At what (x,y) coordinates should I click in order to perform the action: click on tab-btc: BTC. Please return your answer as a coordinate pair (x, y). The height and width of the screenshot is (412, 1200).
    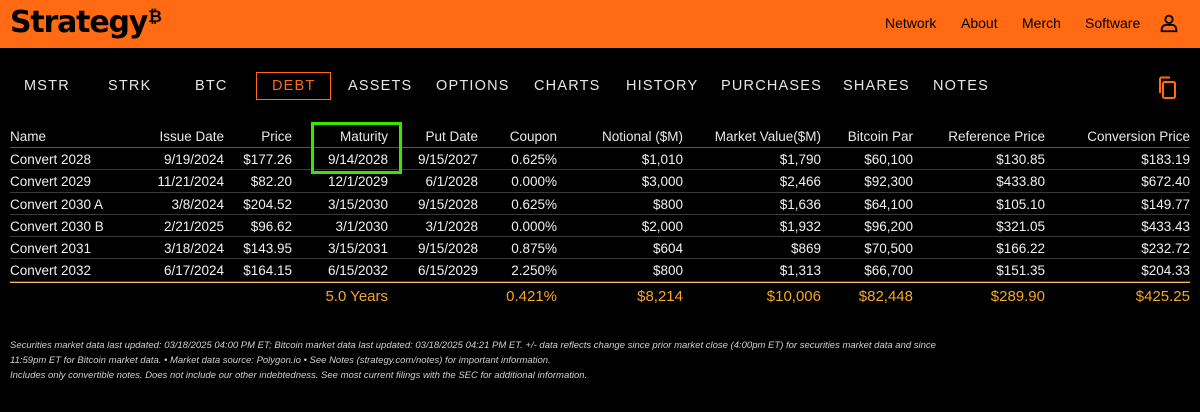
    Looking at the image, I should click on (211, 86).